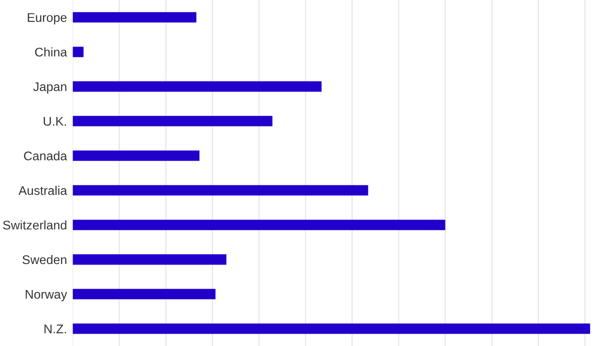 This screenshot has width=616, height=346. What do you see at coordinates (44, 259) in the screenshot?
I see `y-tick-label: Sweden` at bounding box center [44, 259].